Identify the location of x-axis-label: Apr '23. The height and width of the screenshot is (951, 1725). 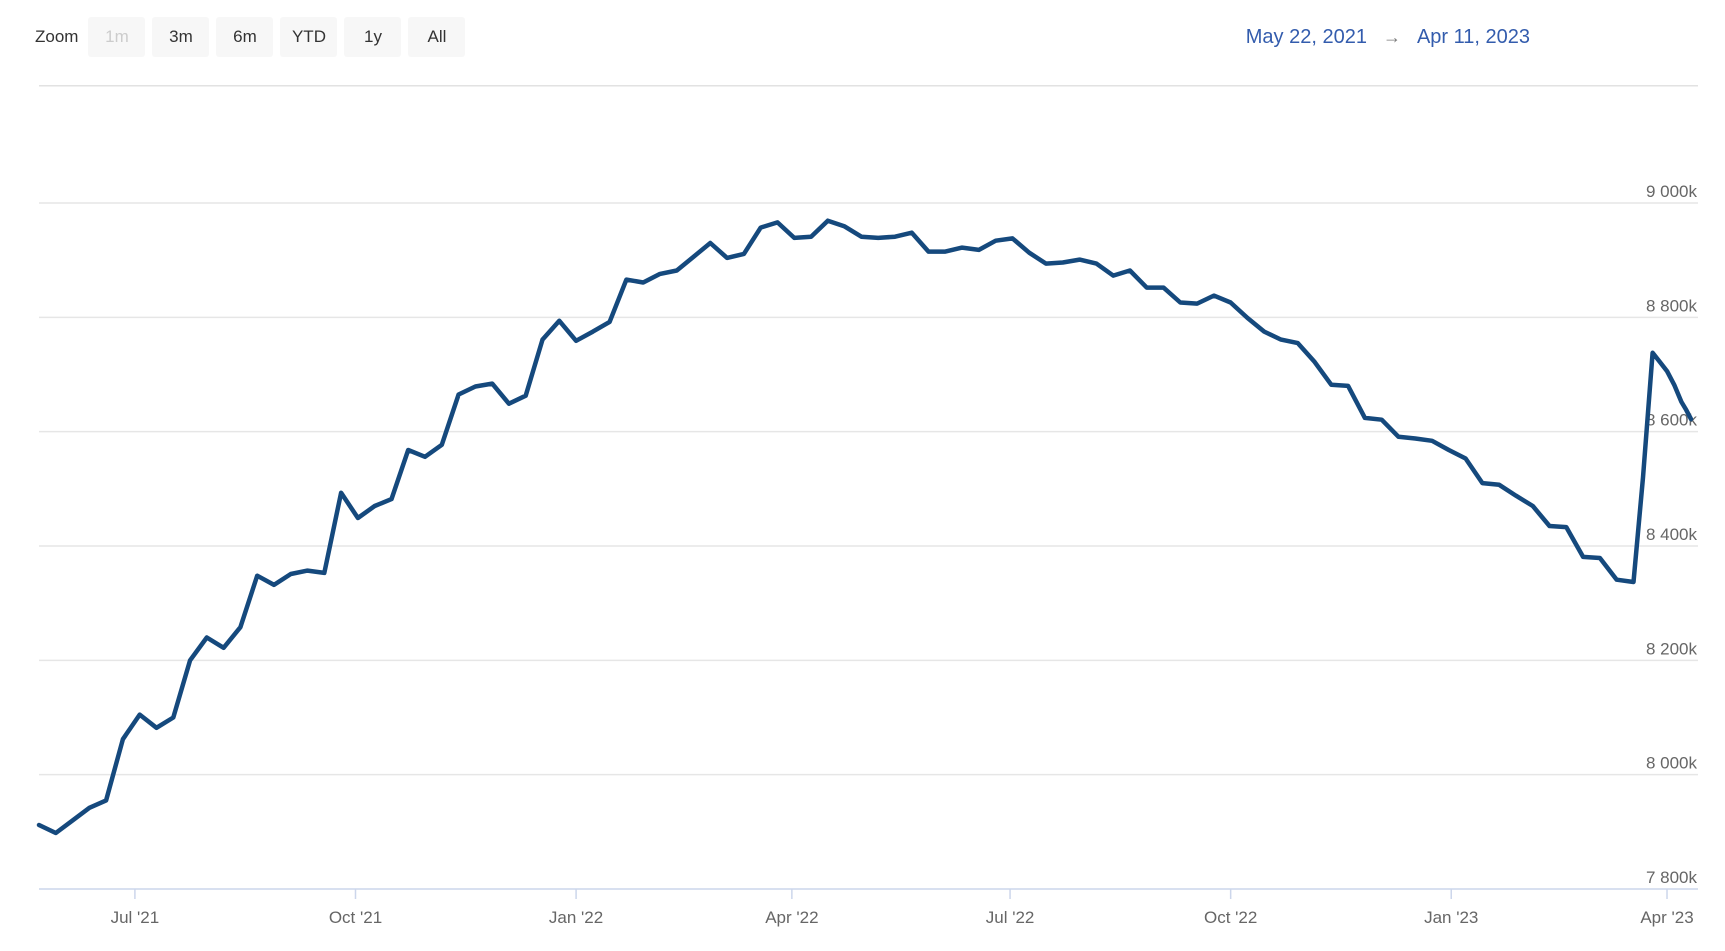
(1666, 917).